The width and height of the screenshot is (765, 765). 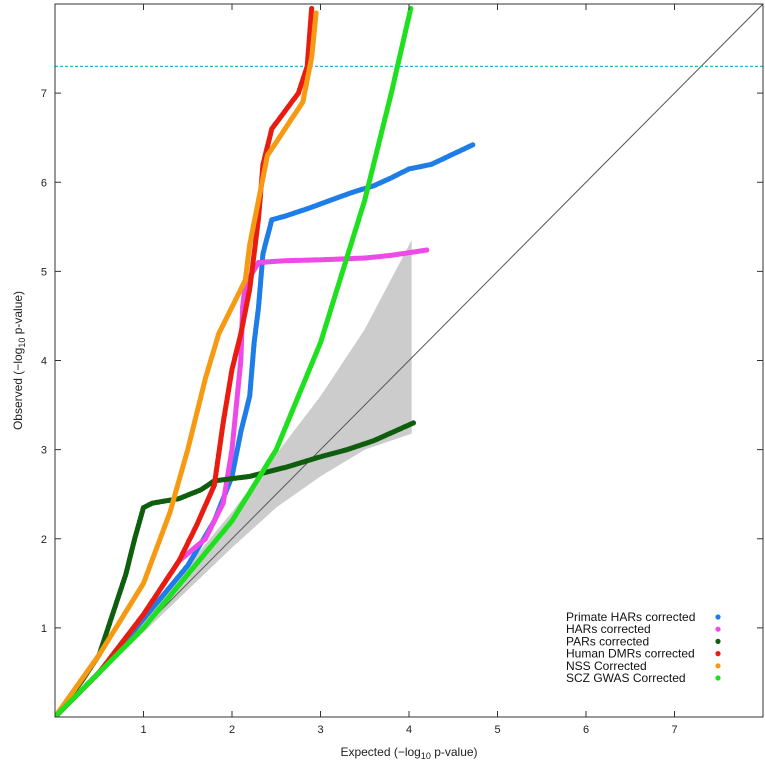 I want to click on legend-entry-label: PARs corrected, so click(x=607, y=641).